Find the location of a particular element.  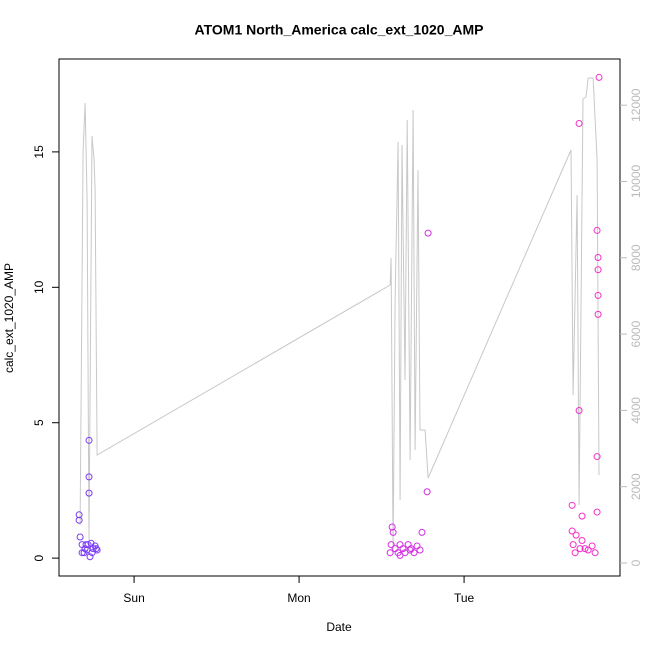

y-tick-label: 10 is located at coordinates (39, 287).